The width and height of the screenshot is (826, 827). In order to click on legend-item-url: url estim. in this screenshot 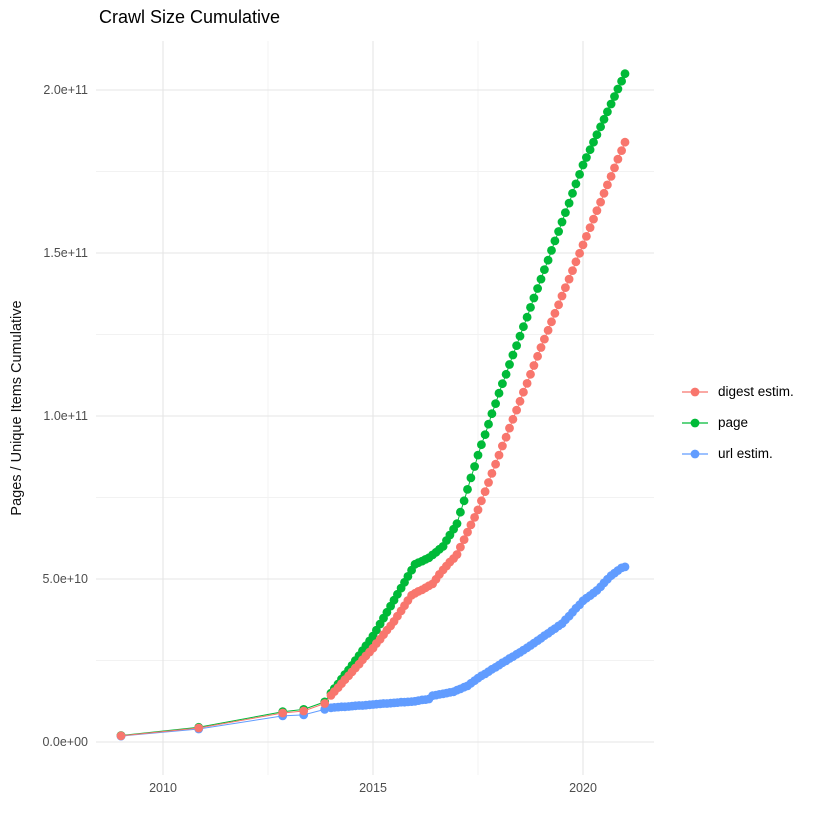, I will do `click(737, 453)`.